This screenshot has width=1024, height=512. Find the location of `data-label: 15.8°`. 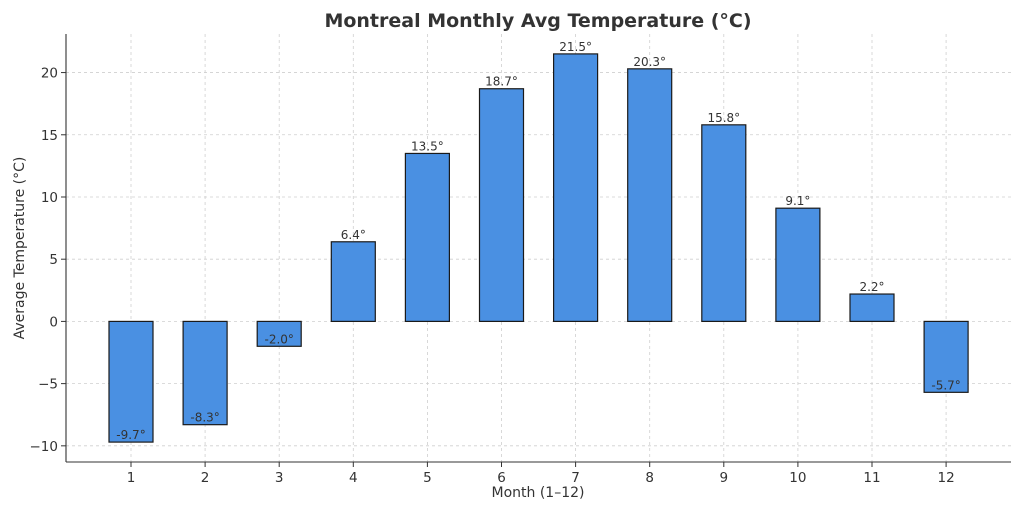

data-label: 15.8° is located at coordinates (723, 118).